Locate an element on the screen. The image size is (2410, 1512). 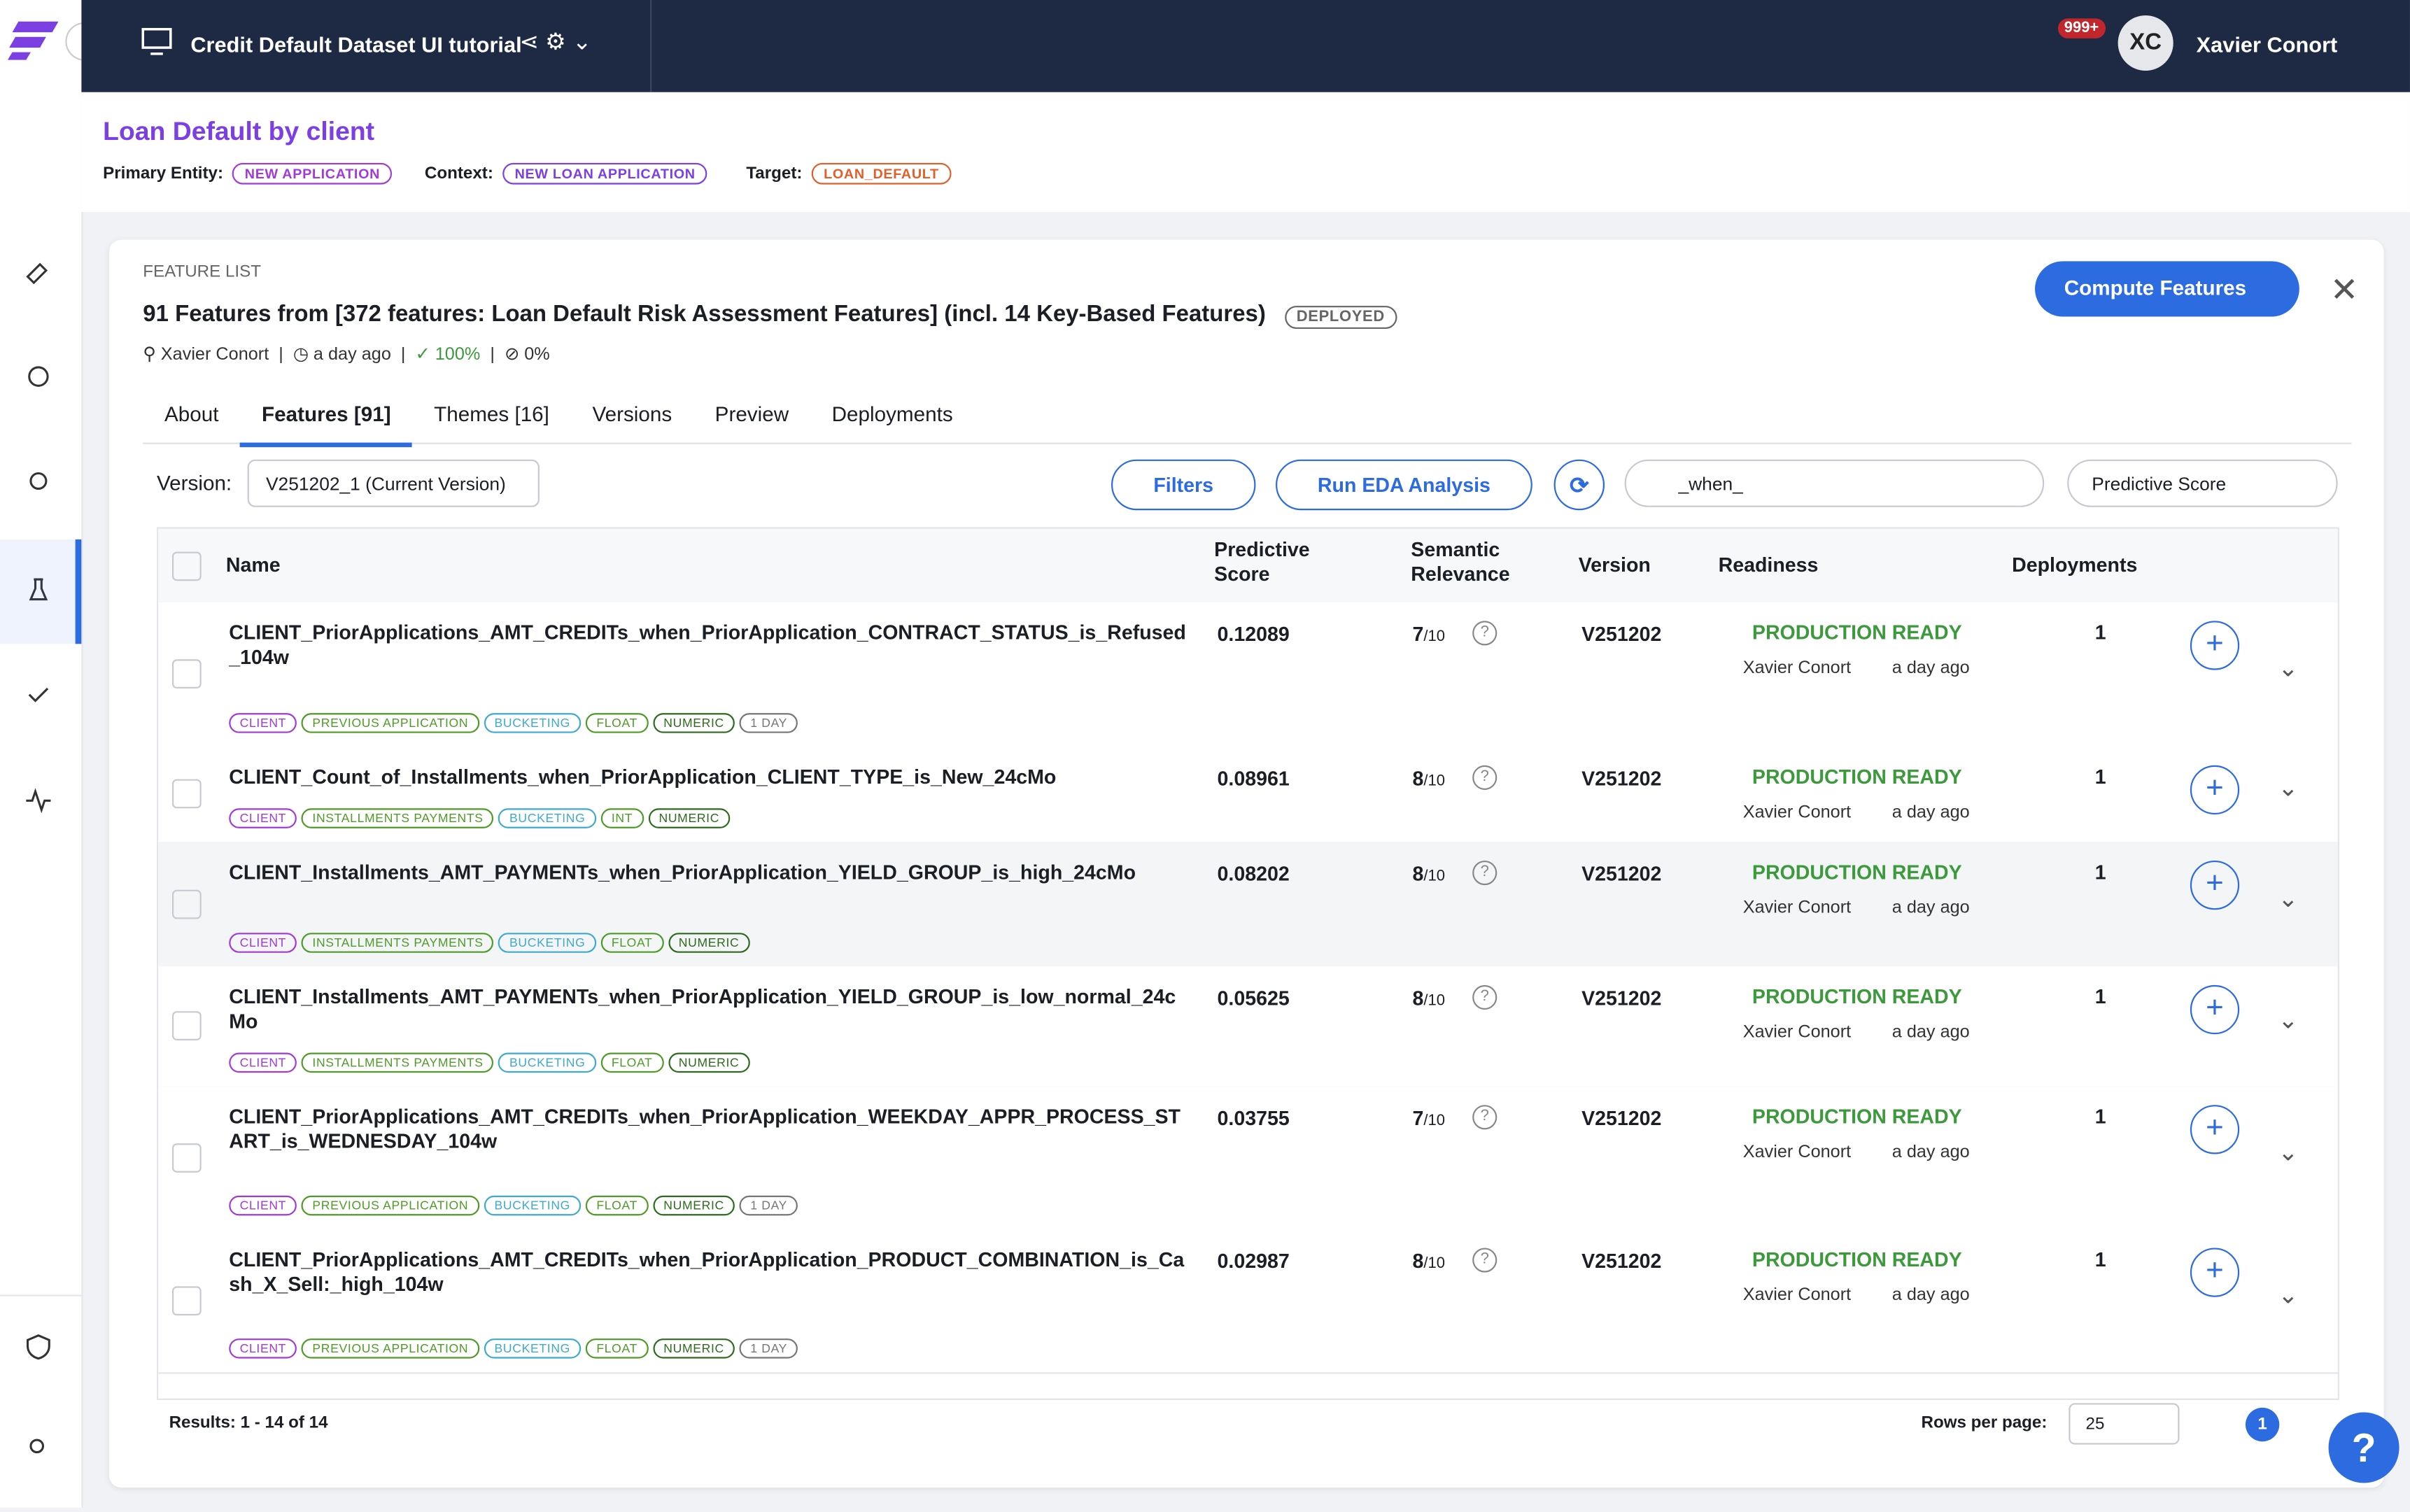
tab: Preview is located at coordinates (752, 414).